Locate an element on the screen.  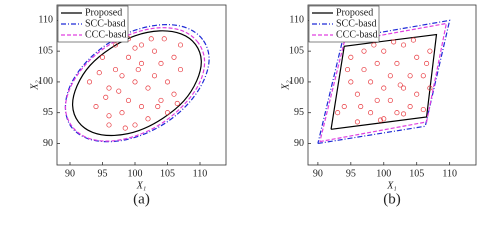
y-tick-label: 100 is located at coordinates (45, 81).